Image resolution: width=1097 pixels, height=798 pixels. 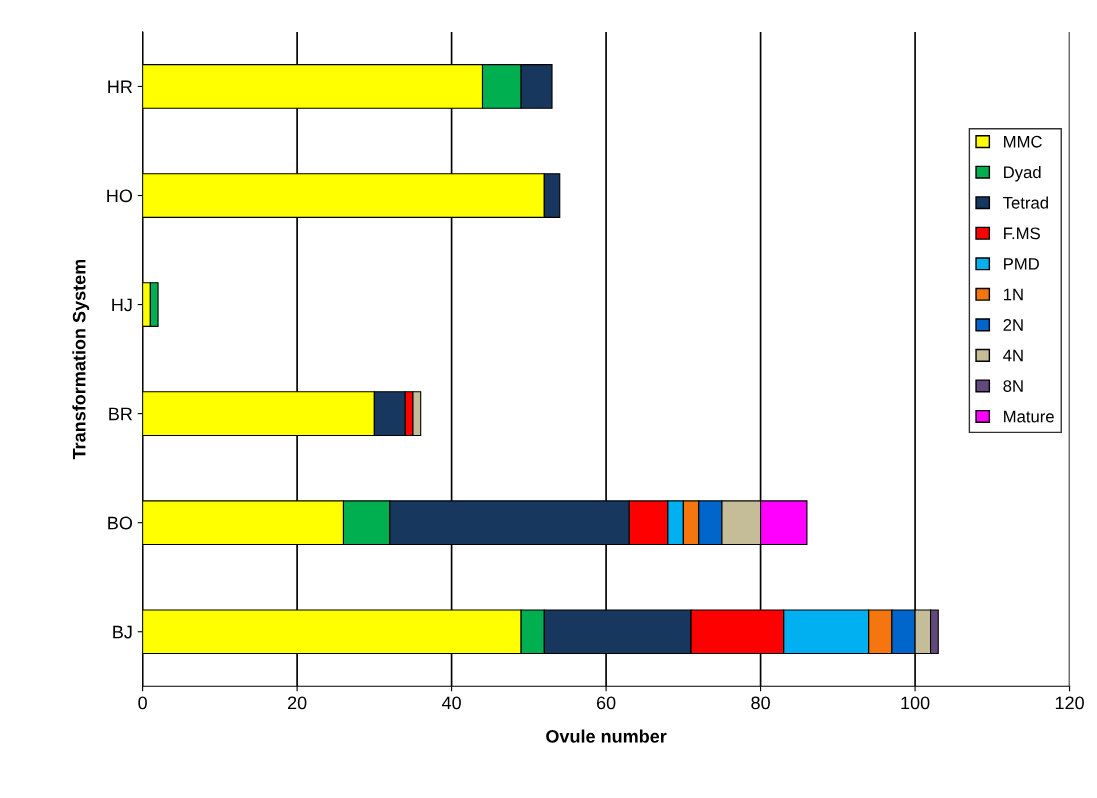 I want to click on legend-label: F.MS, so click(x=1022, y=233).